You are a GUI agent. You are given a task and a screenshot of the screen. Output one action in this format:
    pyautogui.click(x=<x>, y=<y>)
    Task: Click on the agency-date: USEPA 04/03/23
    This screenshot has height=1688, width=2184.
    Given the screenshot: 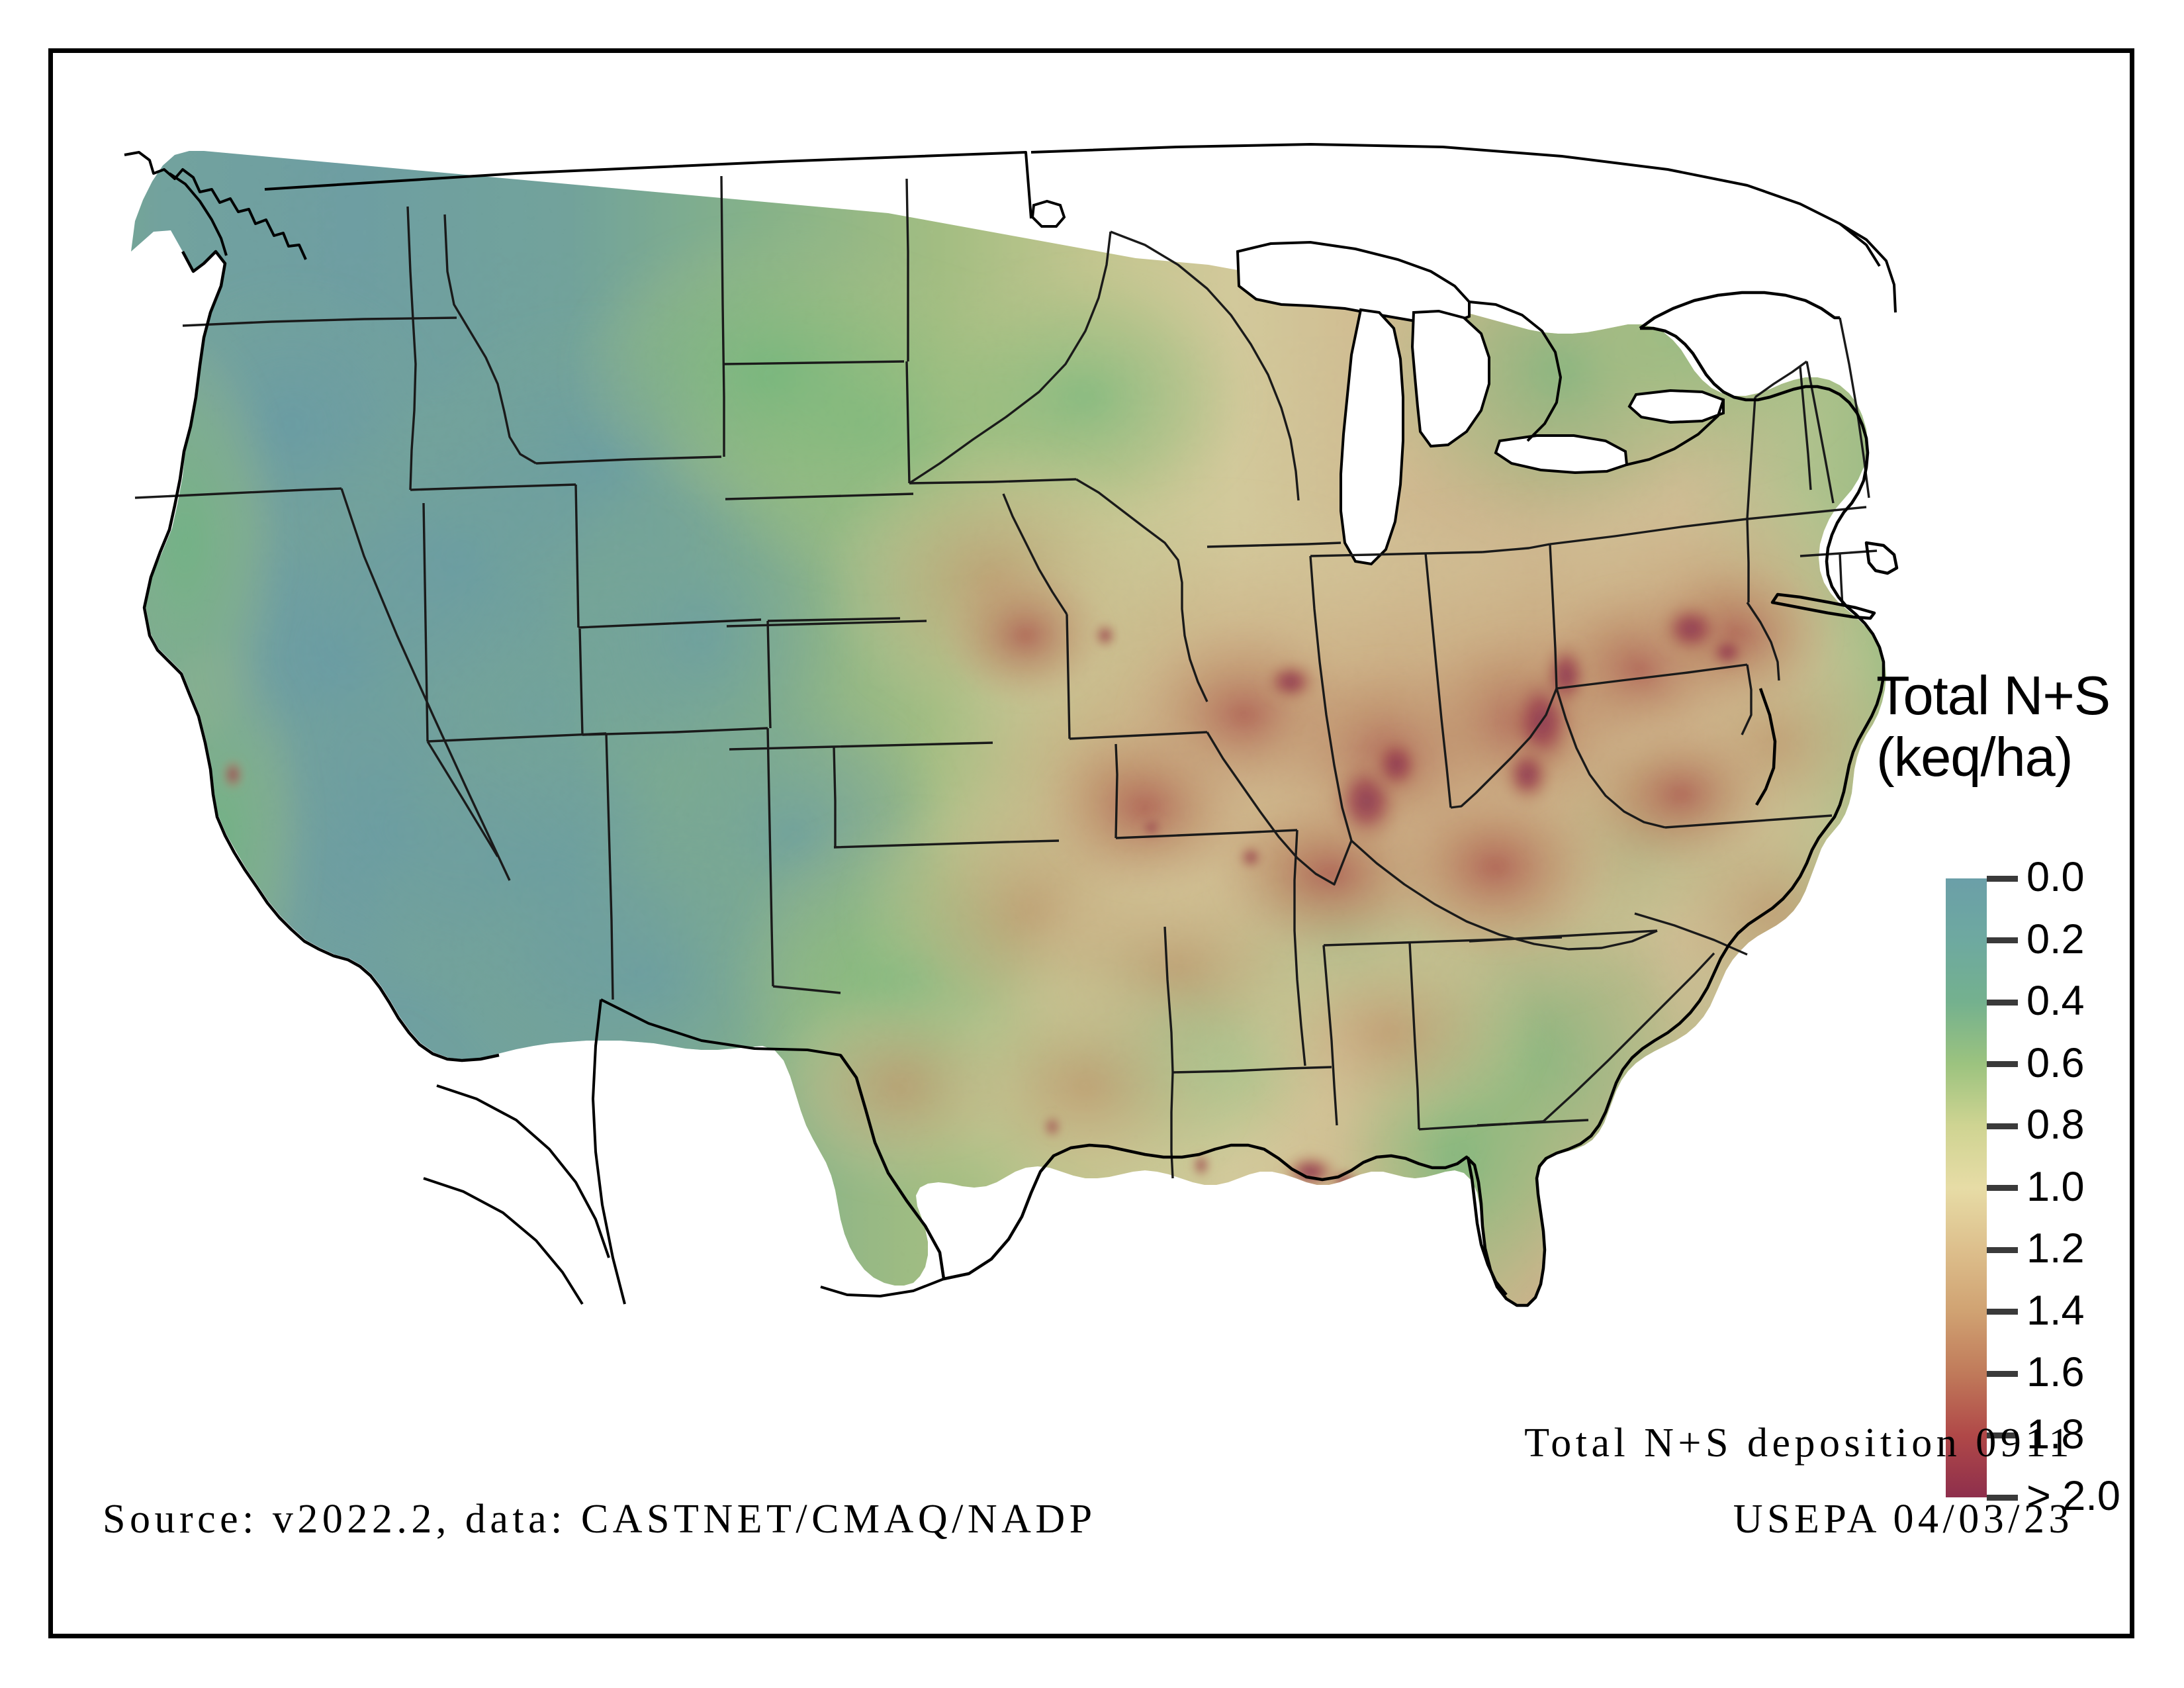 What is the action you would take?
    pyautogui.click(x=1903, y=1519)
    